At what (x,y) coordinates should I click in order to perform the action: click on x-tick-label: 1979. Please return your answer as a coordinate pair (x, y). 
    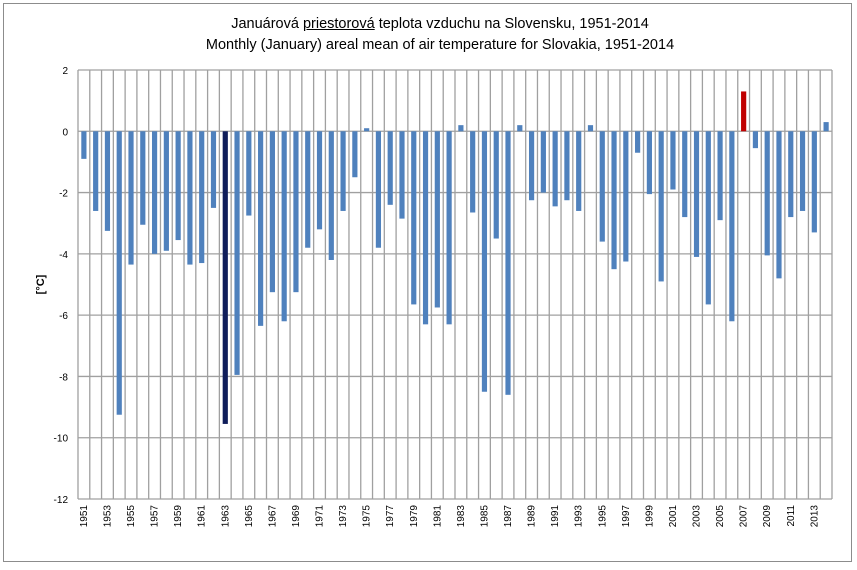
    Looking at the image, I should click on (414, 516).